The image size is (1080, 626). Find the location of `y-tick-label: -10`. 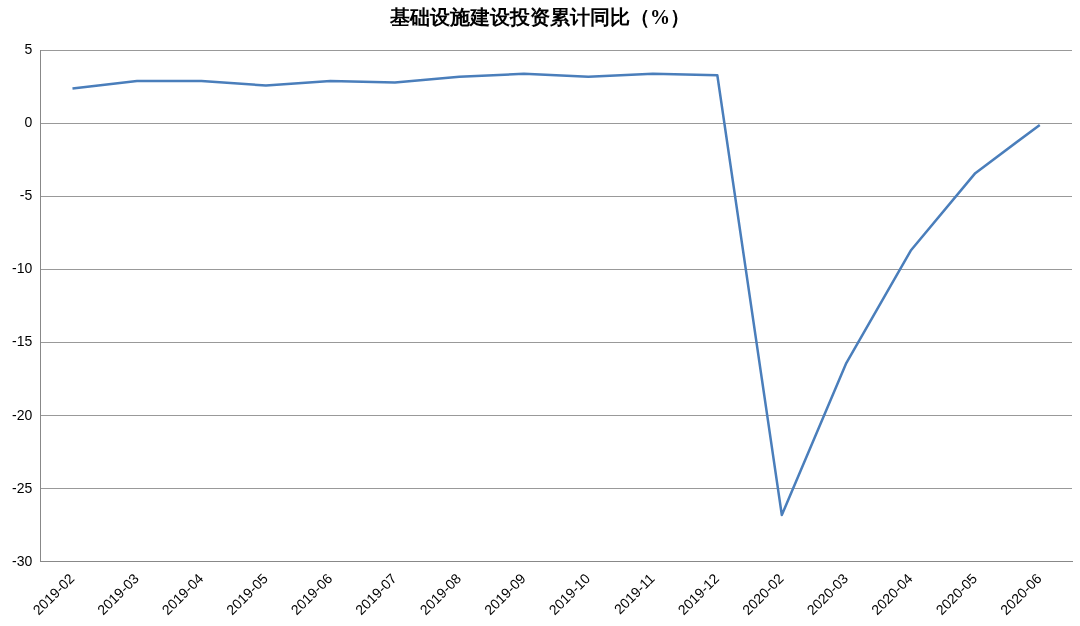

y-tick-label: -10 is located at coordinates (22, 268).